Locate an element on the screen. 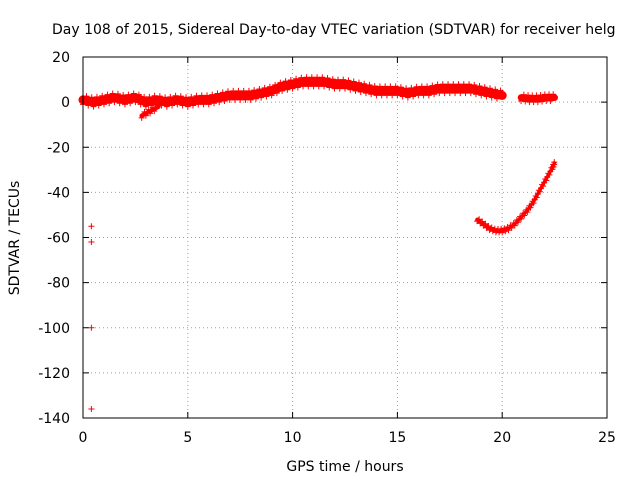 The height and width of the screenshot is (480, 640). y-tick-label: -60 is located at coordinates (58, 239).